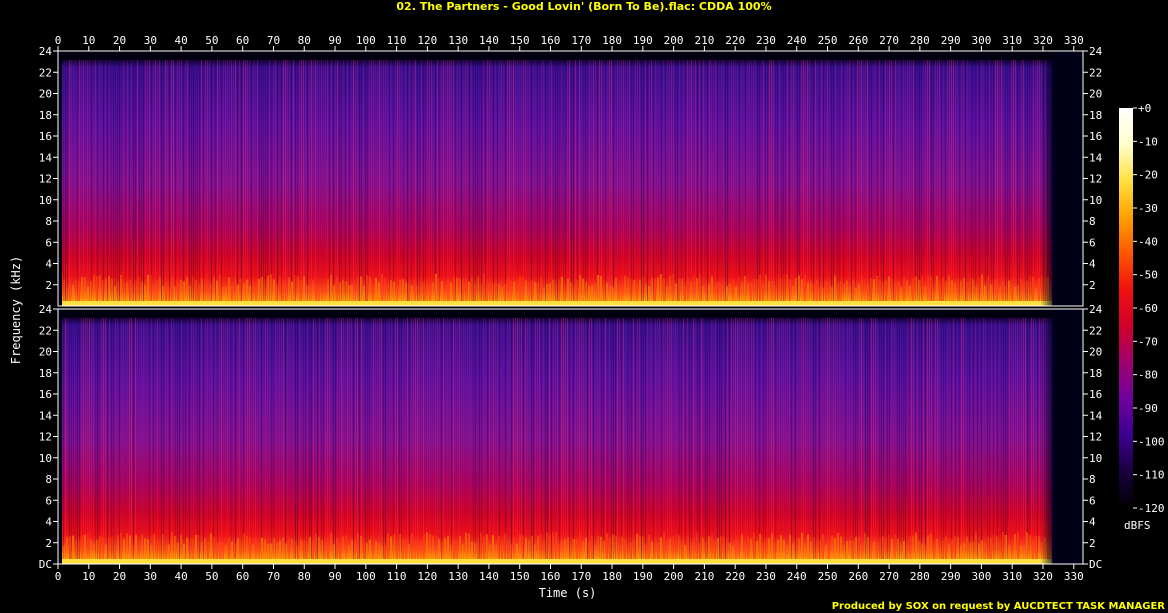  I want to click on x-tick-label: 50, so click(211, 40).